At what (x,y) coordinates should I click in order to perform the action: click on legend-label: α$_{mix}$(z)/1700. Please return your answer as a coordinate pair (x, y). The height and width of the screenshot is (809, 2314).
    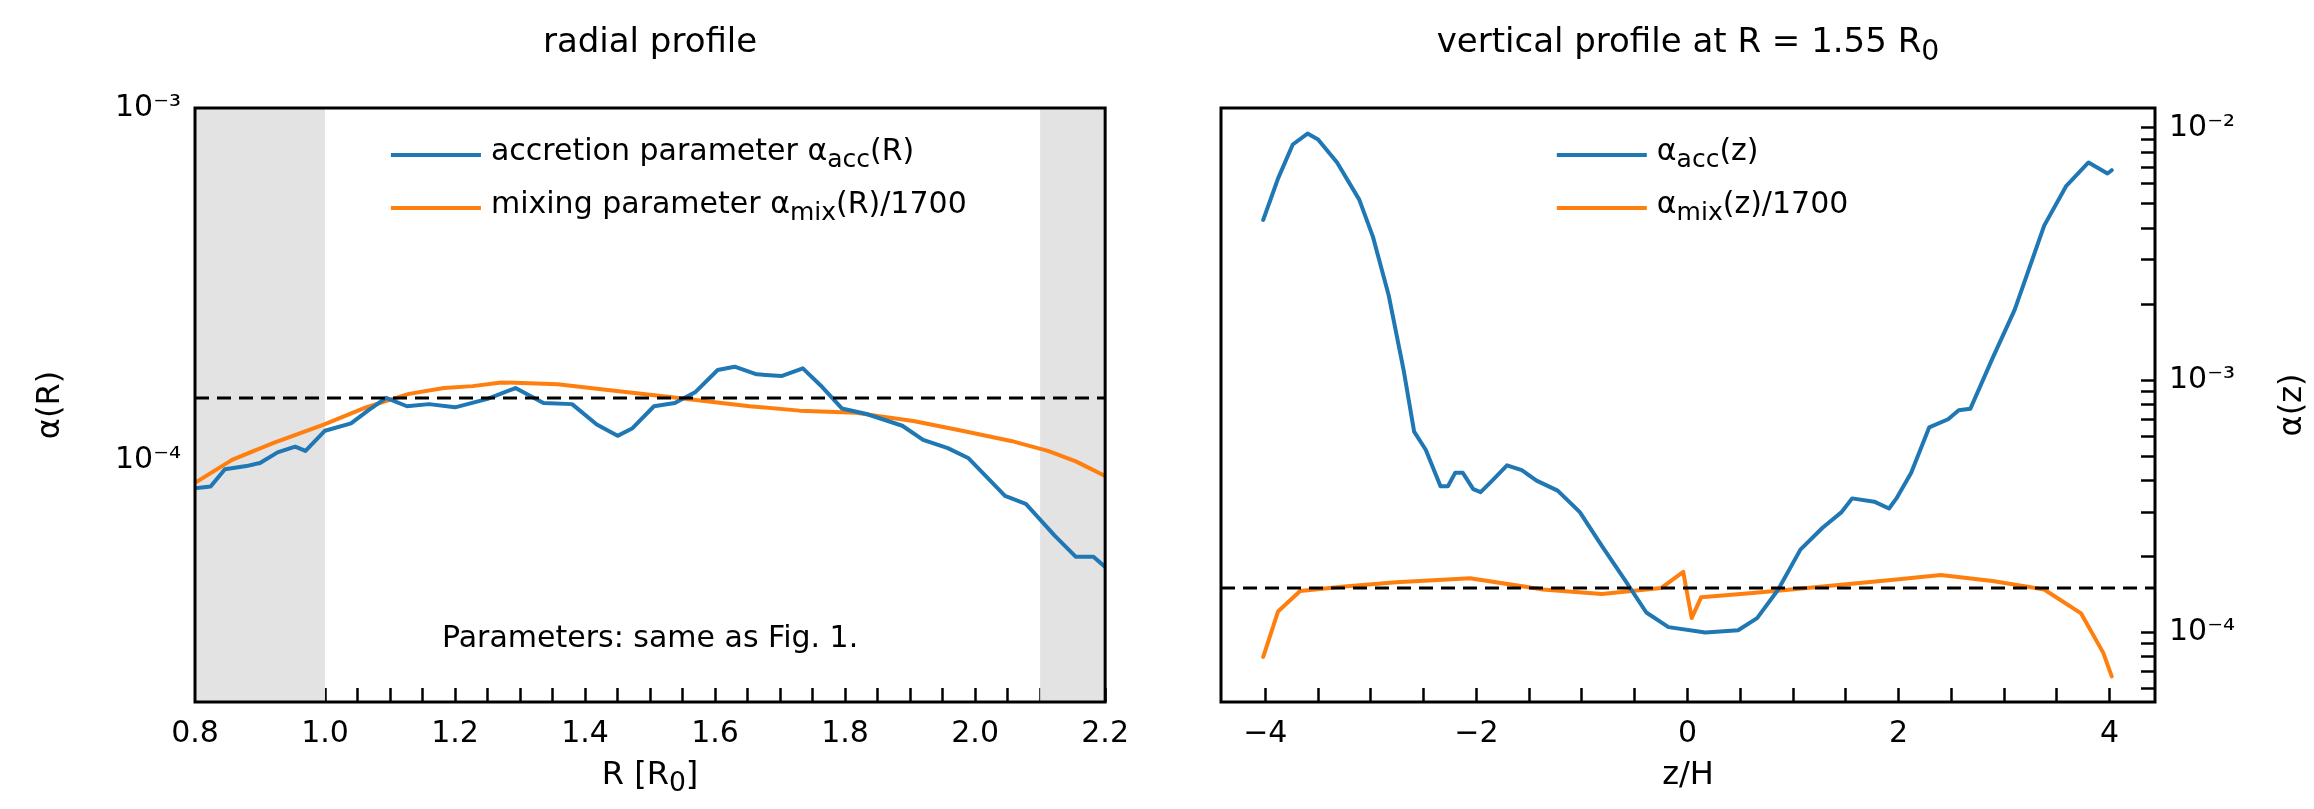
    Looking at the image, I should click on (1752, 206).